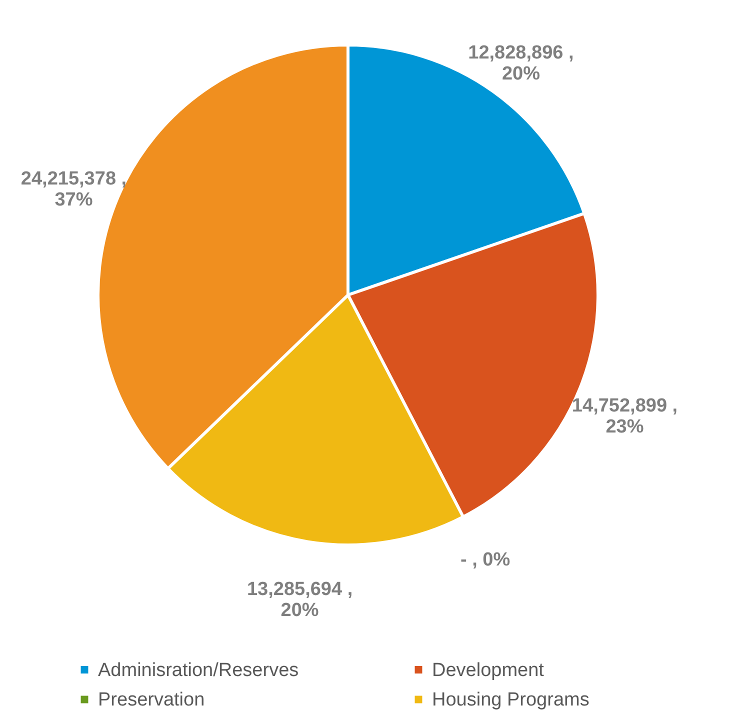  Describe the element at coordinates (521, 63) in the screenshot. I see `data-label: 12,828,896 , 20%` at that location.